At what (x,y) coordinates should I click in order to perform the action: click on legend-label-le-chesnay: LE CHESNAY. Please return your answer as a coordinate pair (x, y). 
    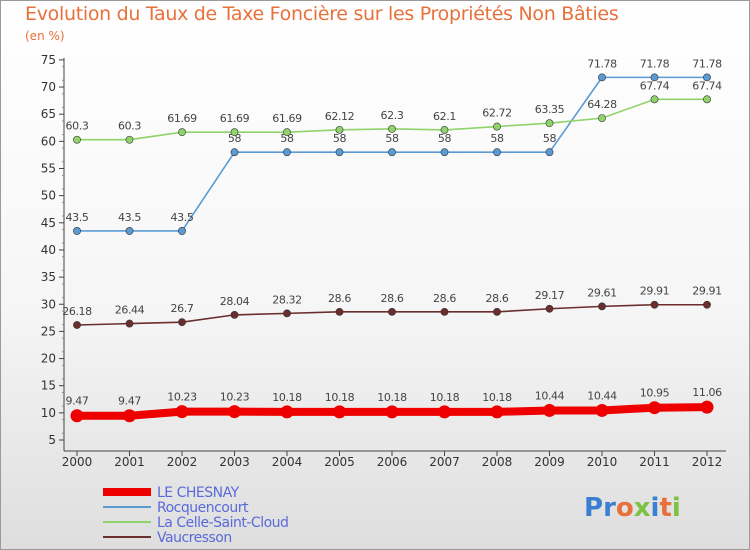
    Looking at the image, I should click on (198, 493).